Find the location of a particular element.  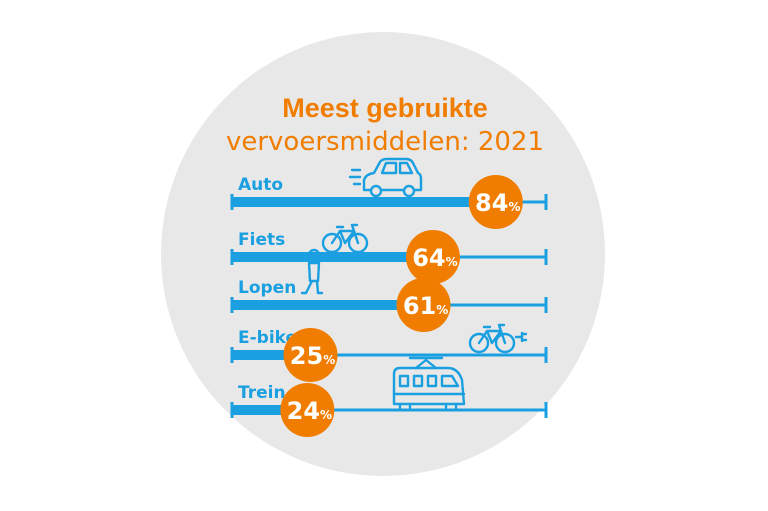

chart-title: Meest gebruikte is located at coordinates (385, 108).